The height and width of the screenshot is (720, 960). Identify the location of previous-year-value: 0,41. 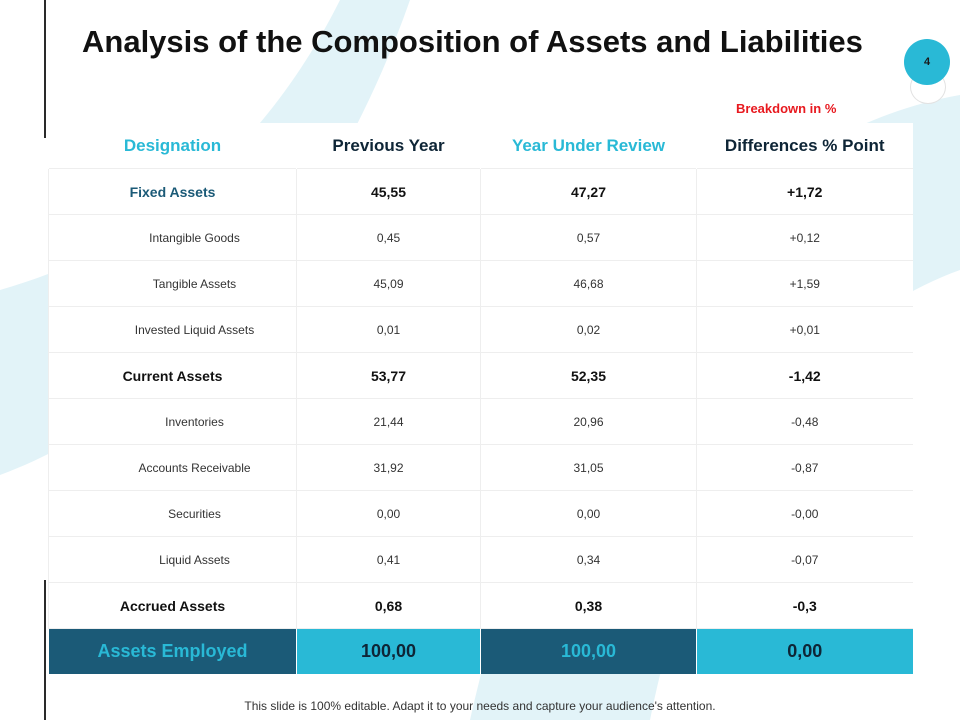
(388, 559).